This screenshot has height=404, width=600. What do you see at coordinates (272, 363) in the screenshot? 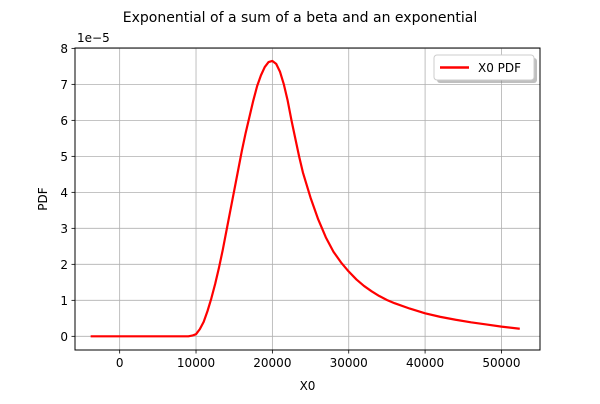
I see `x-tick-label: 20000` at bounding box center [272, 363].